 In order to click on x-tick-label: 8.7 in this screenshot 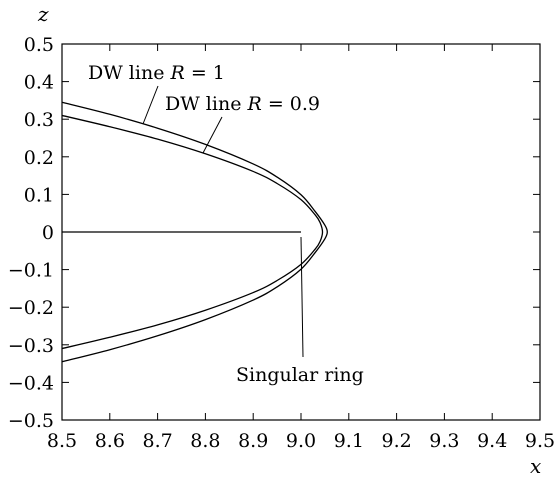, I will do `click(157, 441)`.